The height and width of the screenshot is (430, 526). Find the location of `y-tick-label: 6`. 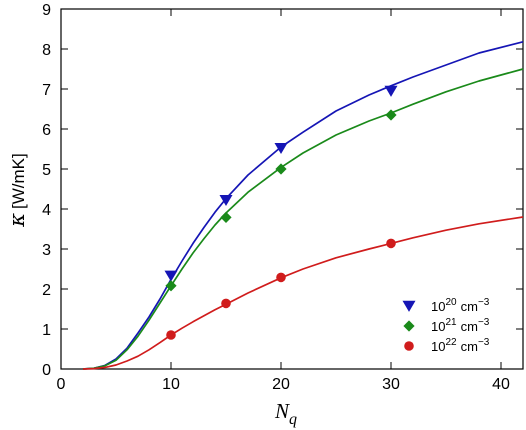

y-tick-label: 6 is located at coordinates (46, 130).